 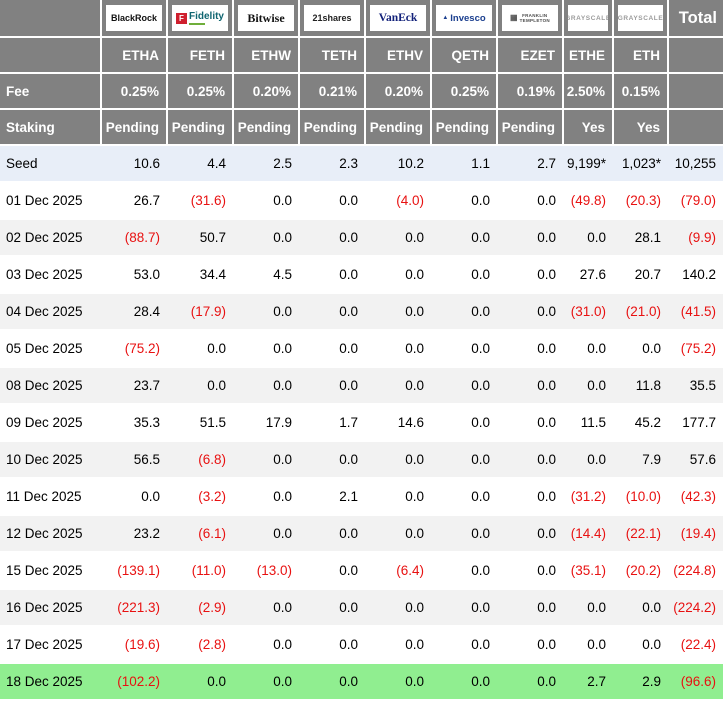 I want to click on value-cell: (6.1), so click(x=212, y=533).